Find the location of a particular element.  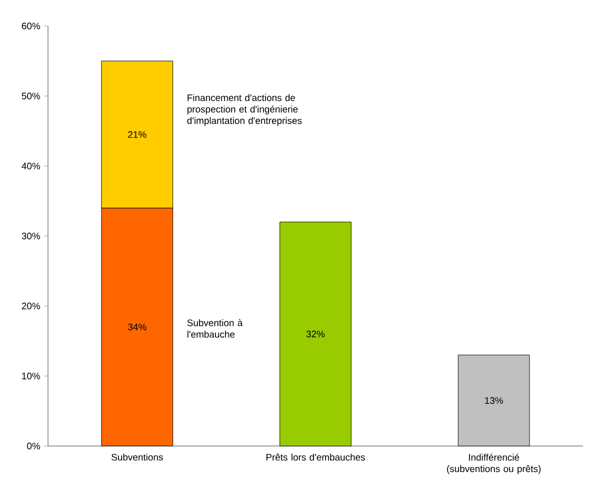

y-tick-label: 20% is located at coordinates (31, 306).